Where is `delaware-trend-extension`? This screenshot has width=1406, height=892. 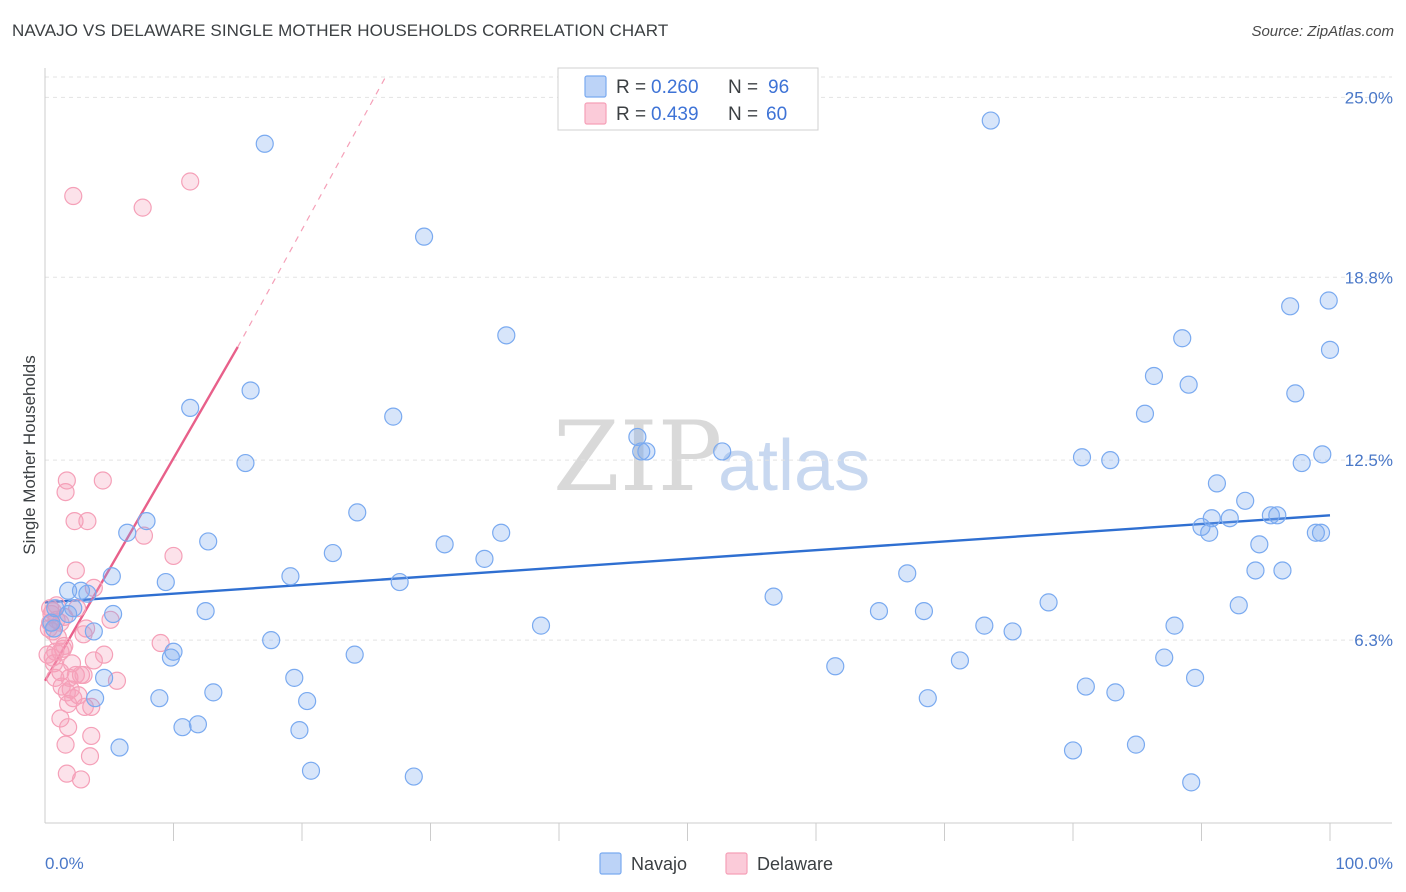
delaware-trend-extension is located at coordinates (312, 212).